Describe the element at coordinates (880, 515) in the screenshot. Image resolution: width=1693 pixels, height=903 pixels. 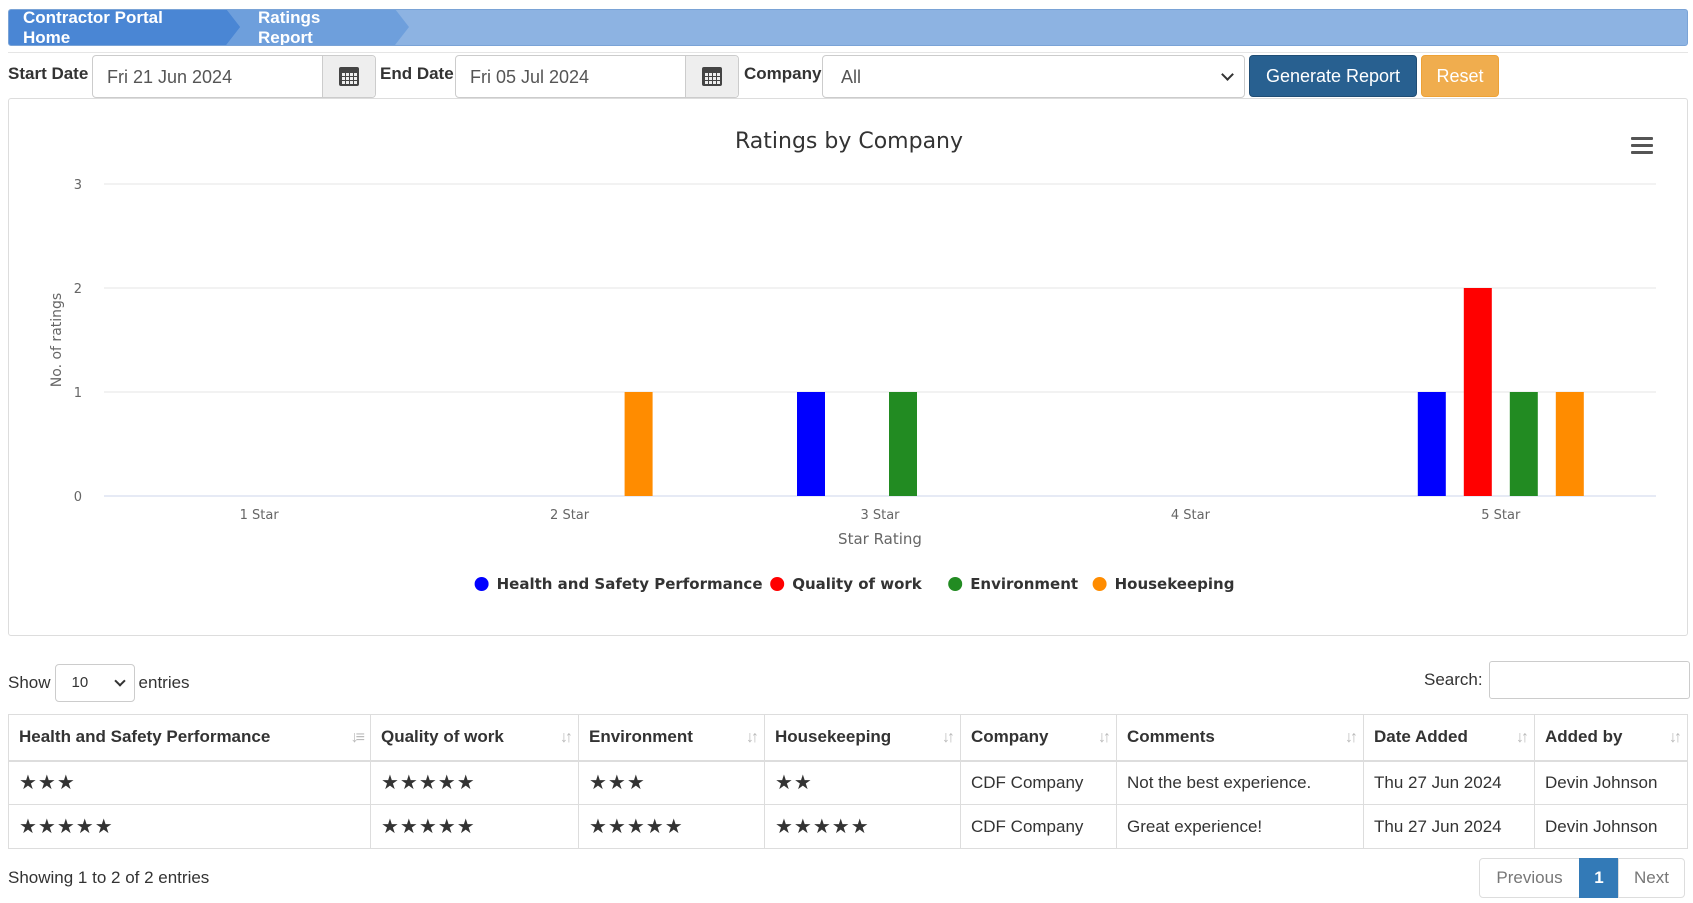
I see `x-tick-label: 3 Star` at that location.